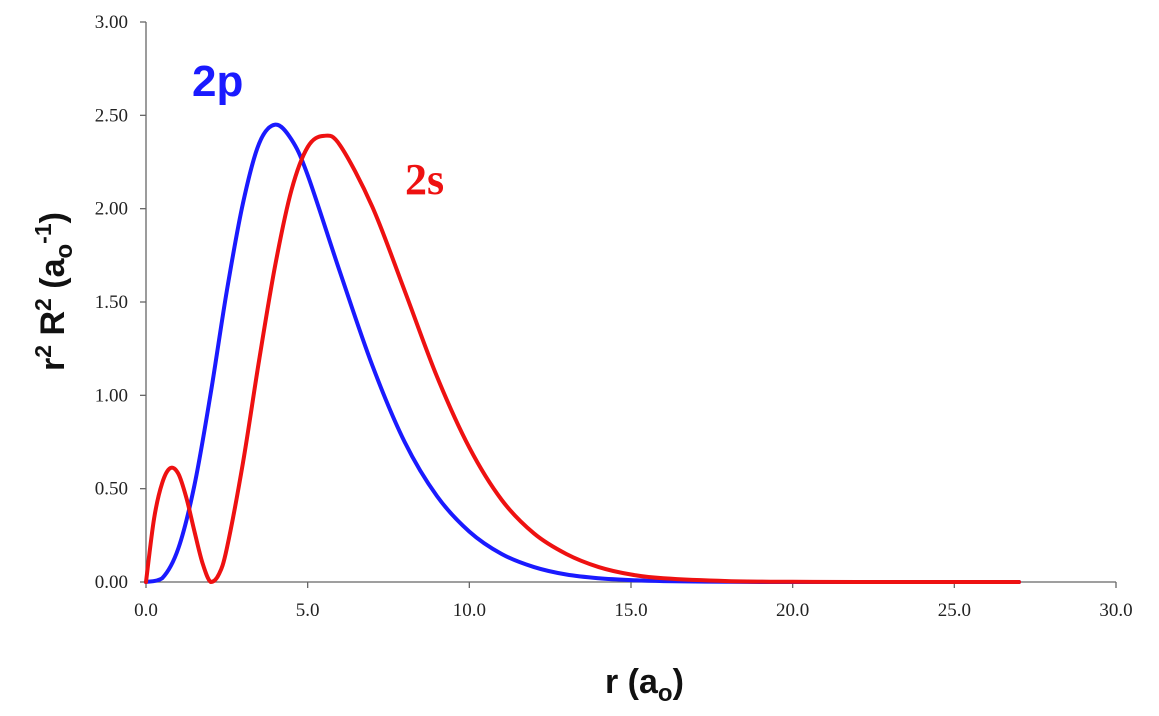 This screenshot has height=716, width=1159. Describe the element at coordinates (644, 685) in the screenshot. I see `x-axis-title: r (ao)` at that location.